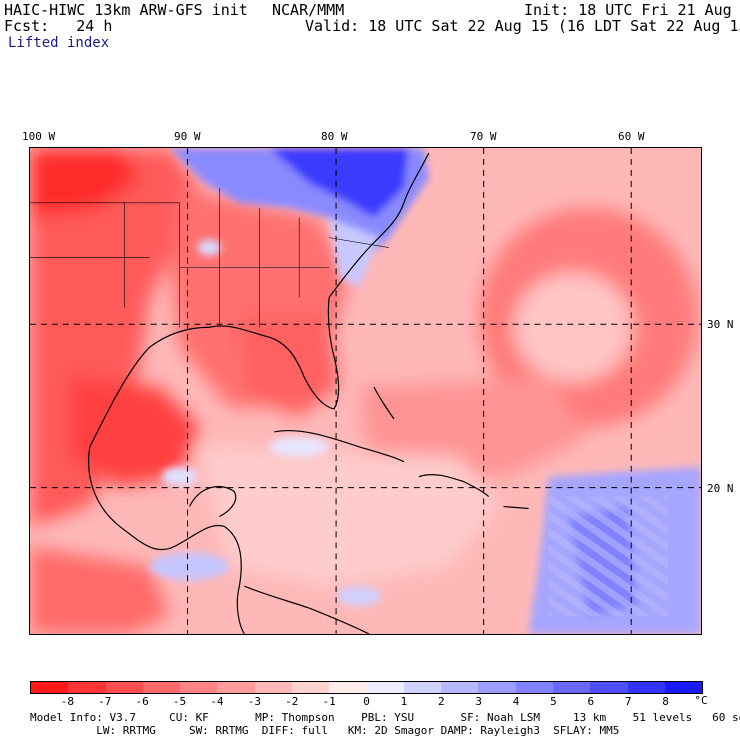 The width and height of the screenshot is (740, 740). I want to click on colorbar-tick-label: 3, so click(478, 701).